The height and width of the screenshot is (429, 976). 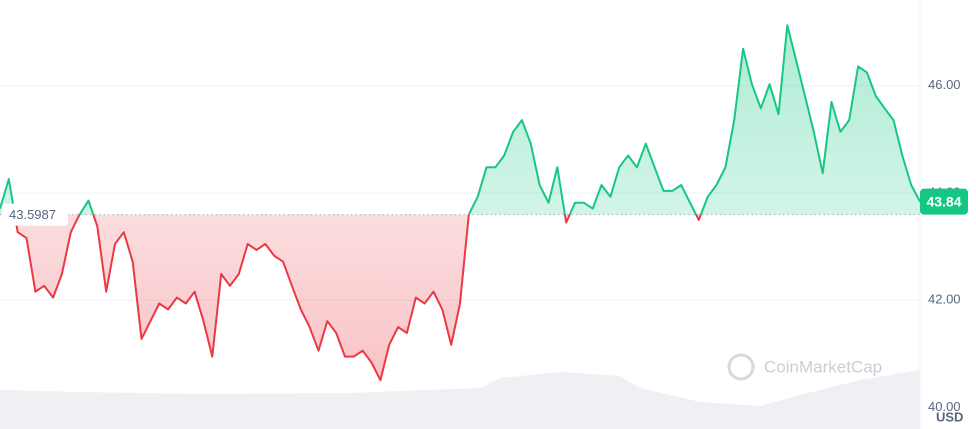 What do you see at coordinates (949, 416) in the screenshot?
I see `currency-label: USD` at bounding box center [949, 416].